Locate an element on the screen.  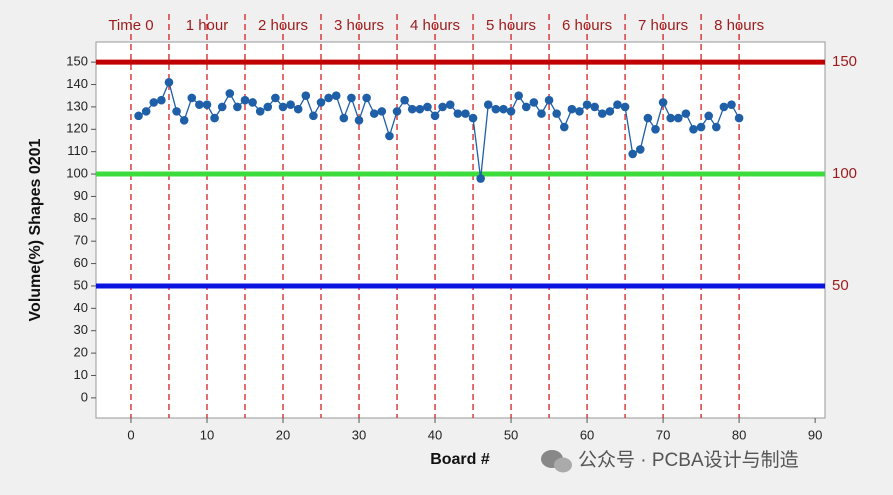
time-label: 4 hours is located at coordinates (435, 25).